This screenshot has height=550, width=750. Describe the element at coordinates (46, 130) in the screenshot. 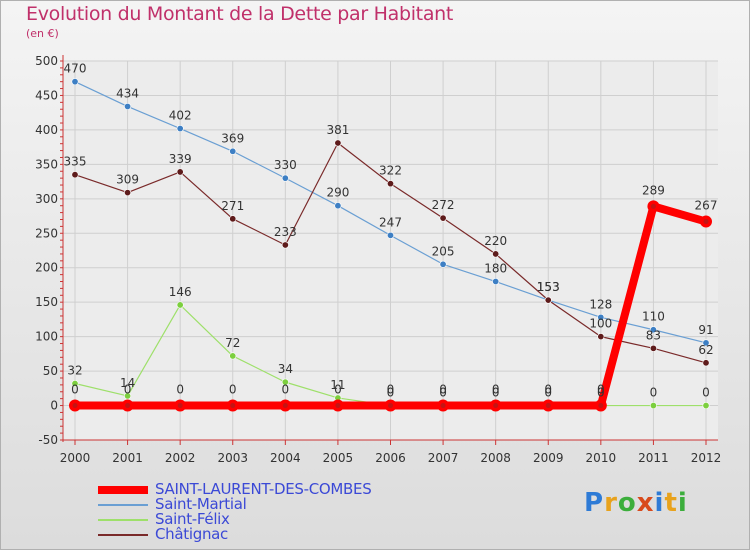

I see `y-tick-label: 400` at that location.